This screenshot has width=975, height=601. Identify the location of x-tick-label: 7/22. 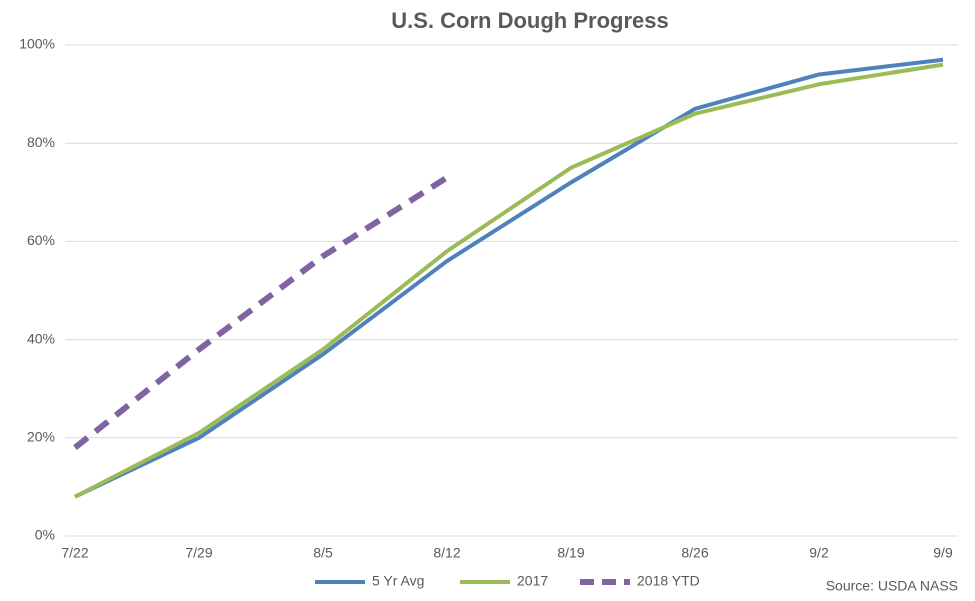
(74, 553).